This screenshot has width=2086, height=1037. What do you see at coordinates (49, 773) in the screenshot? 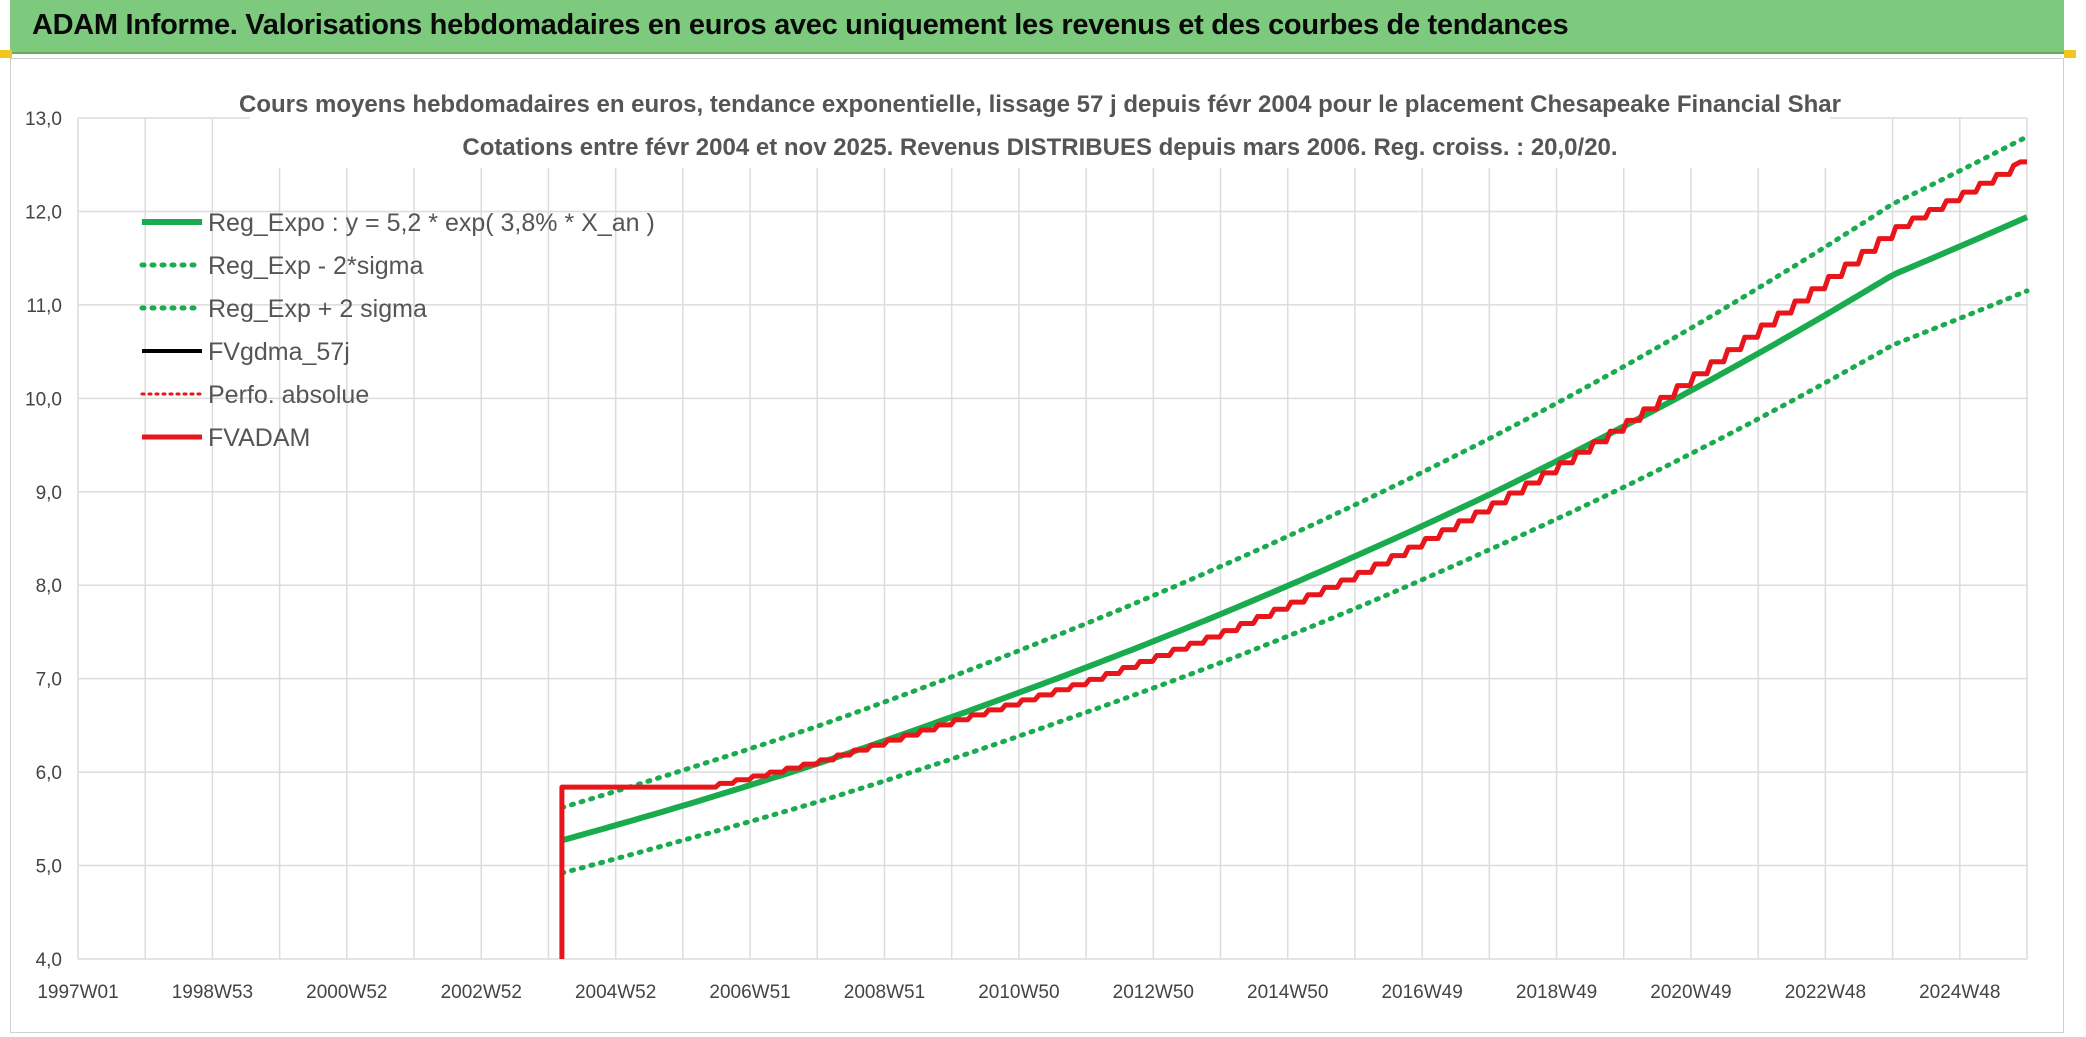
I see `y-tick-label: 6,0` at bounding box center [49, 773].